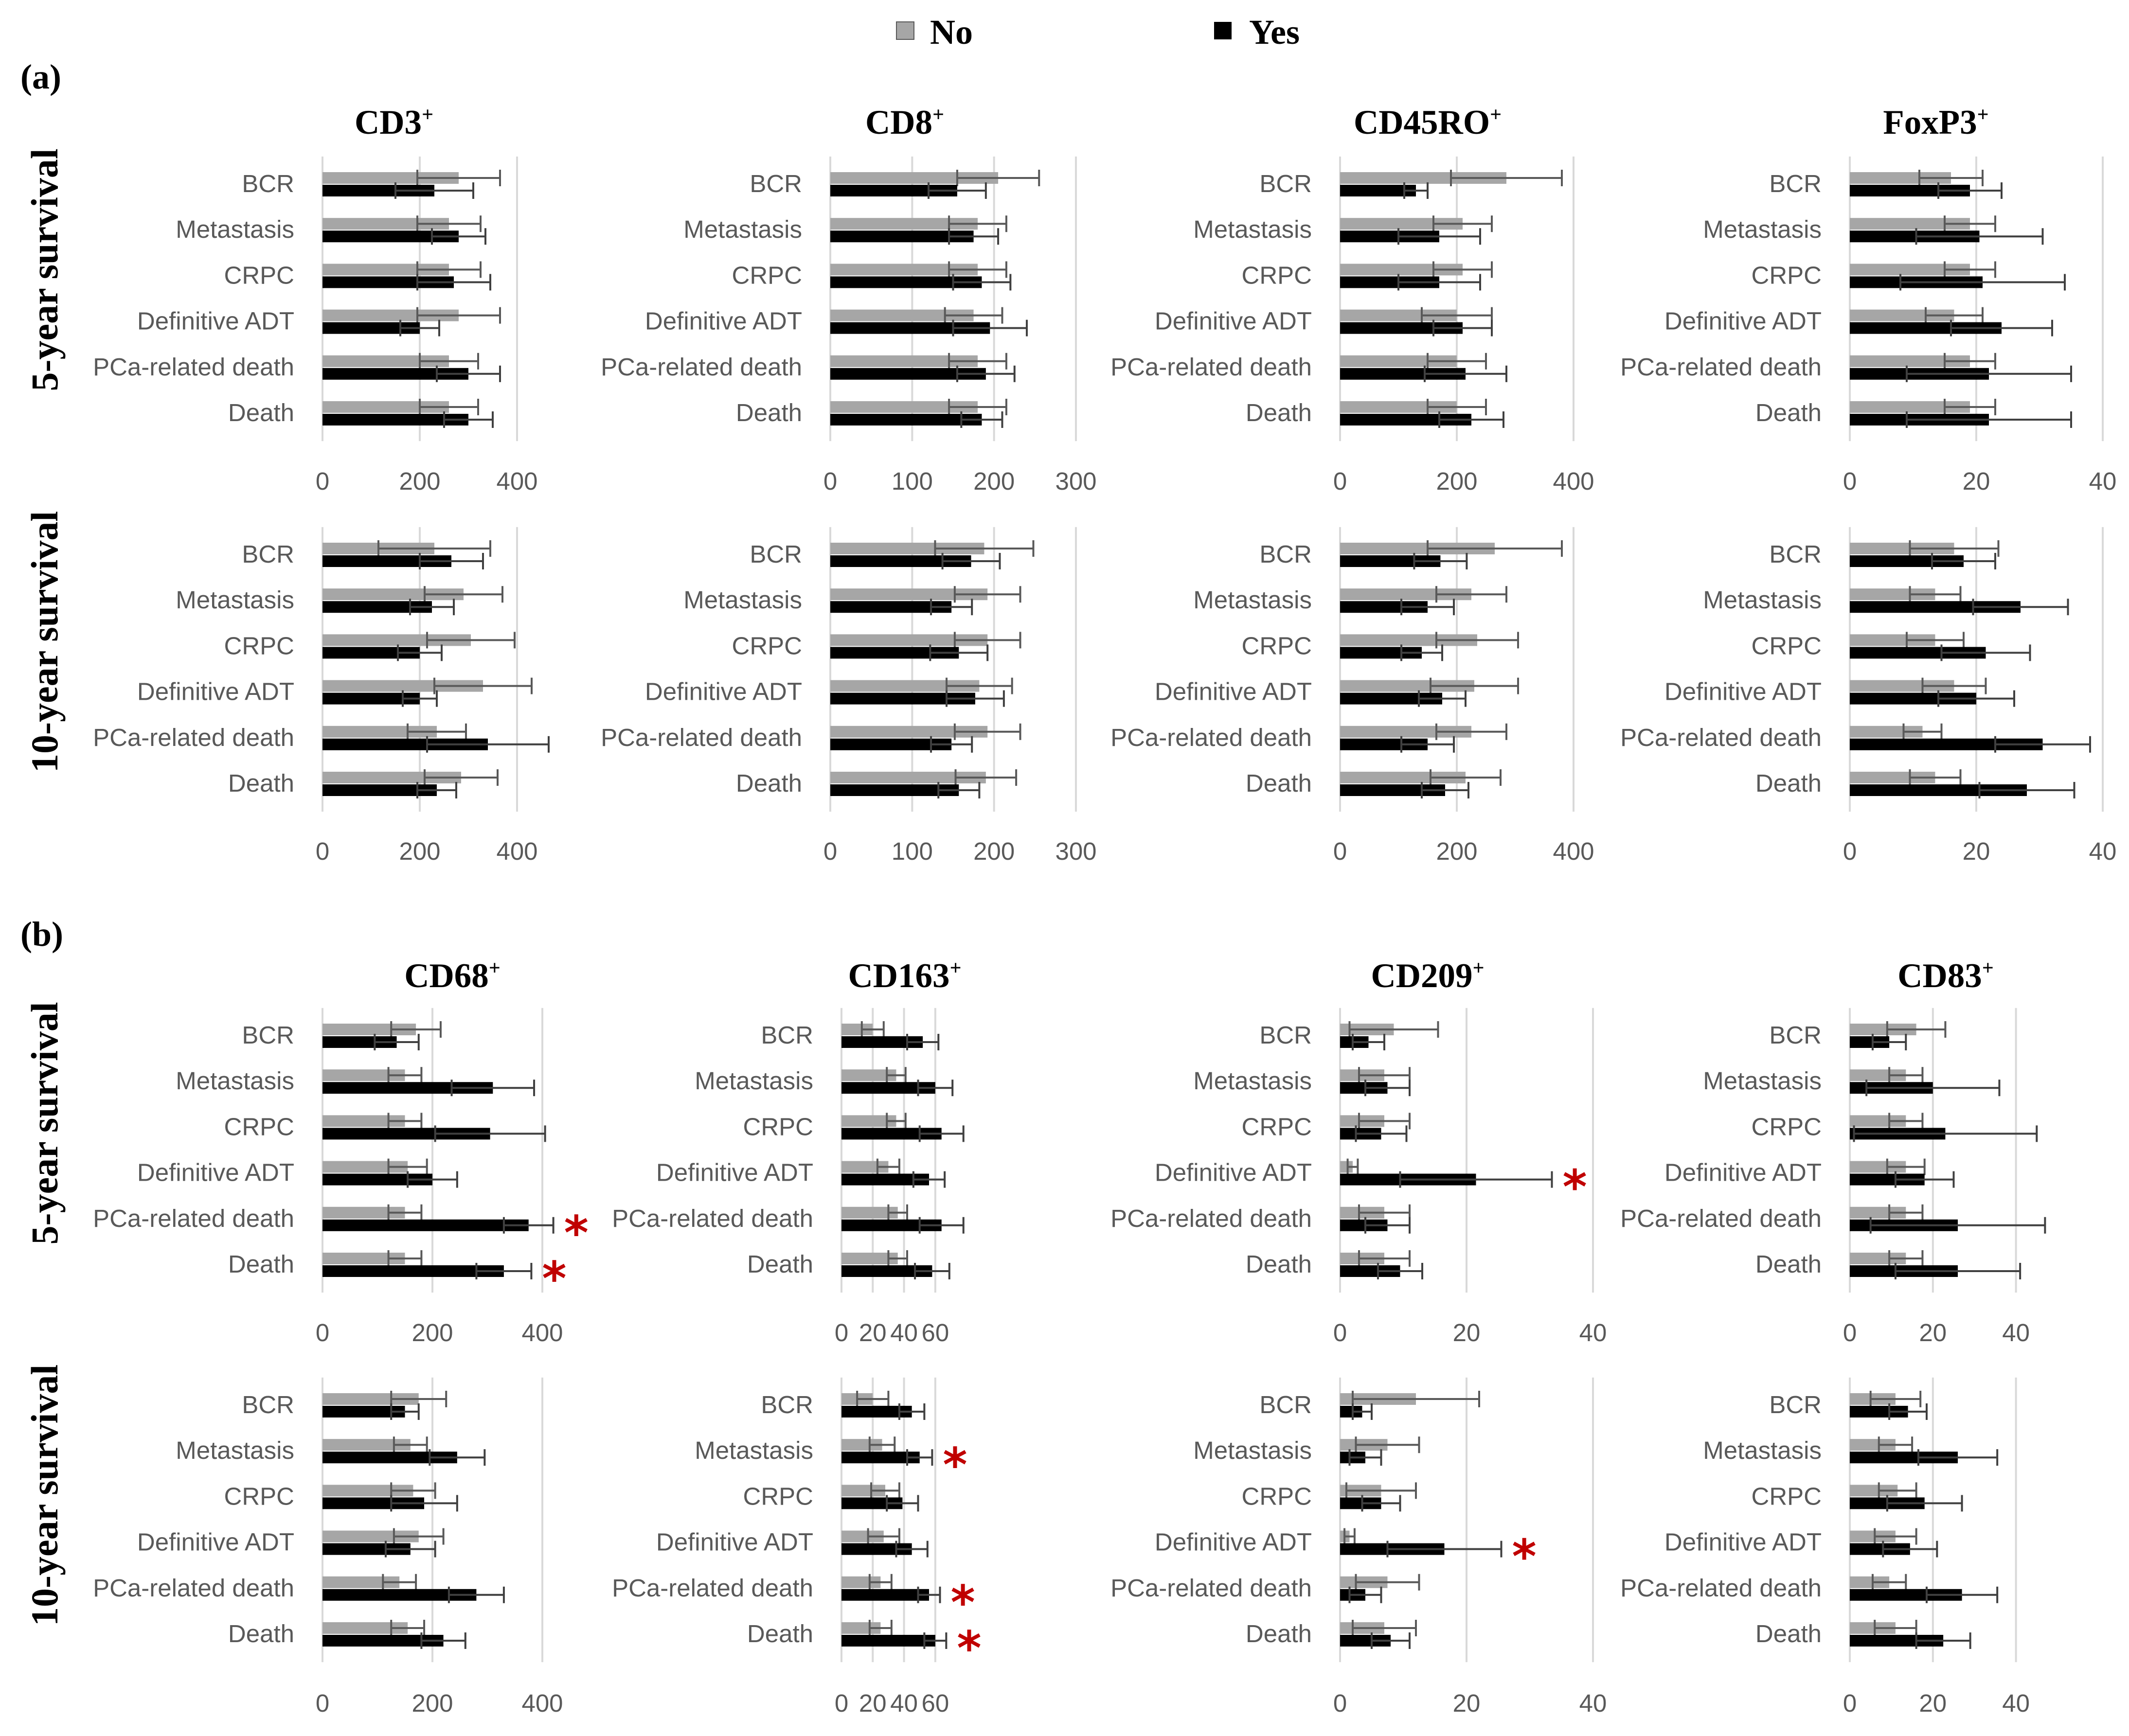 The height and width of the screenshot is (1736, 2129). What do you see at coordinates (1275, 33) in the screenshot?
I see `legend-yes-label: Yes` at bounding box center [1275, 33].